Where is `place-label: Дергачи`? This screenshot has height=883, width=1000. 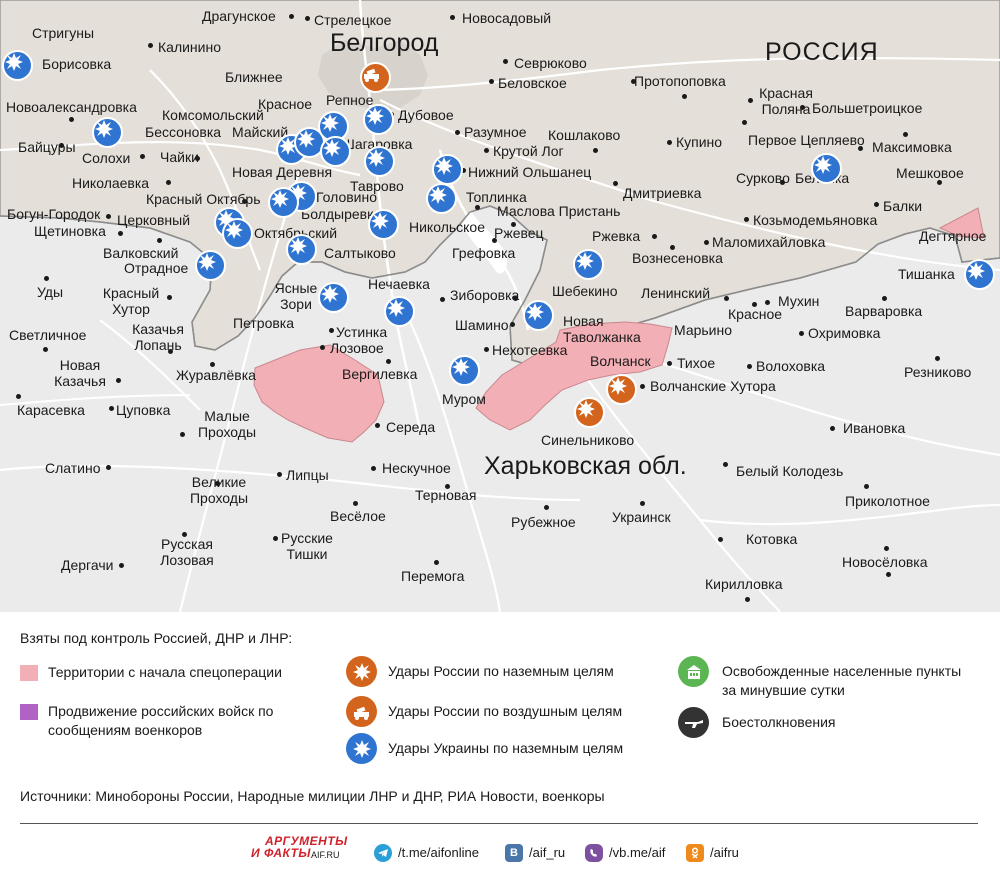
place-label: Дергачи is located at coordinates (87, 565).